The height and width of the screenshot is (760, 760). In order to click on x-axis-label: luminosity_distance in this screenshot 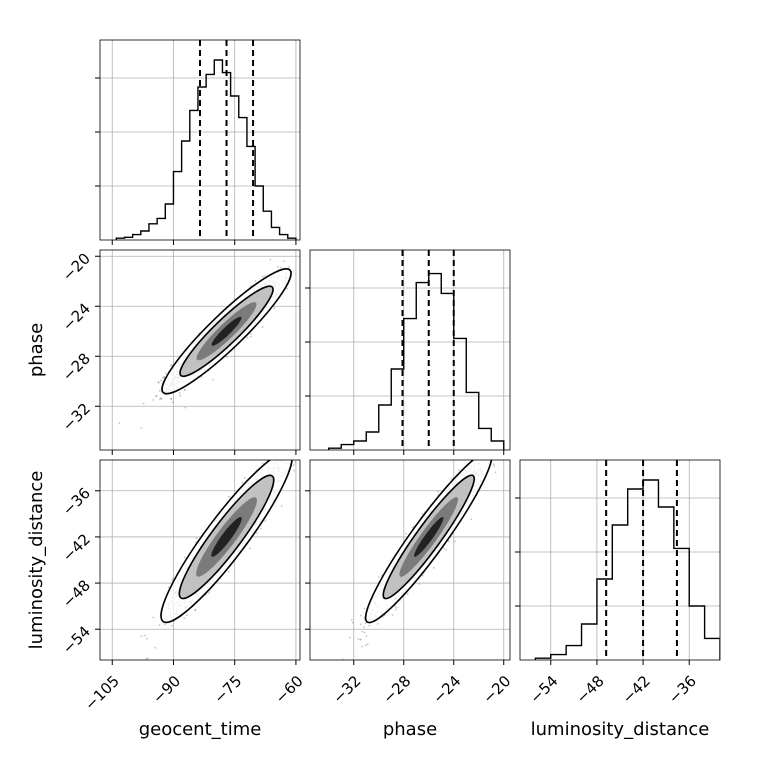, I will do `click(620, 729)`.